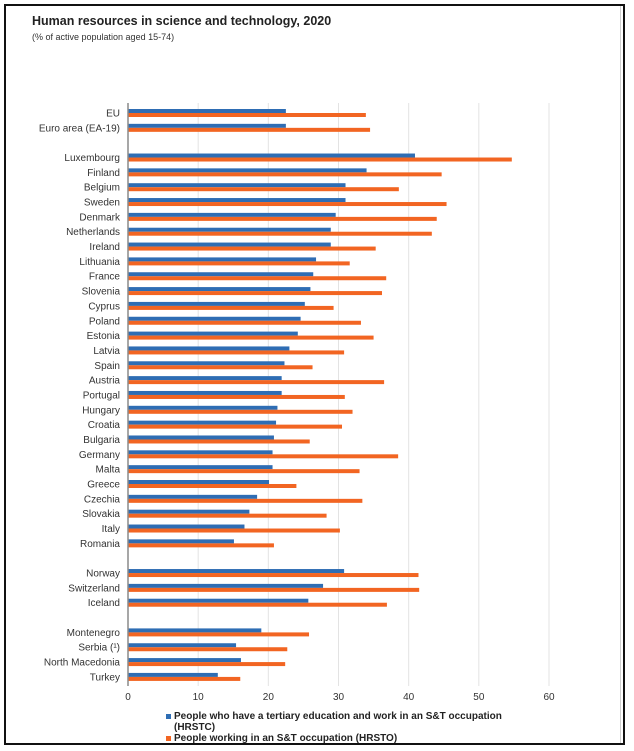  Describe the element at coordinates (99, 262) in the screenshot. I see `category-label: Lithuania` at that location.